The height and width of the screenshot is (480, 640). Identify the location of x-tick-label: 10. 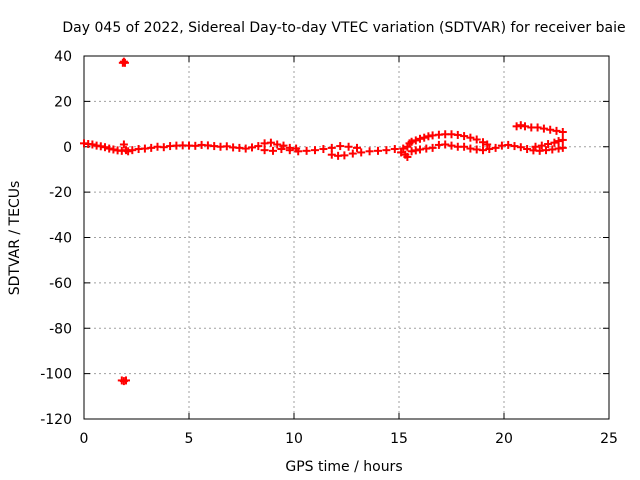
(294, 439).